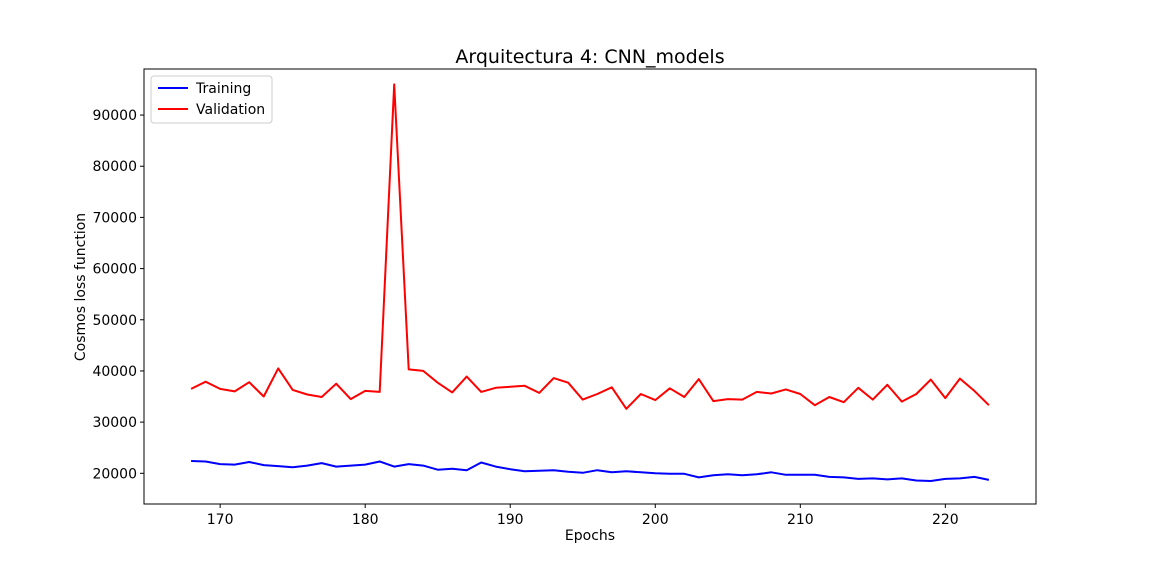 This screenshot has height=580, width=1152. I want to click on legend: Training Validation, so click(211, 99).